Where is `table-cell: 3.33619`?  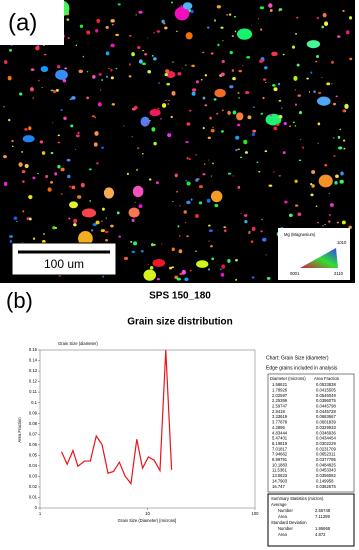 table-cell: 3.33619 is located at coordinates (280, 416).